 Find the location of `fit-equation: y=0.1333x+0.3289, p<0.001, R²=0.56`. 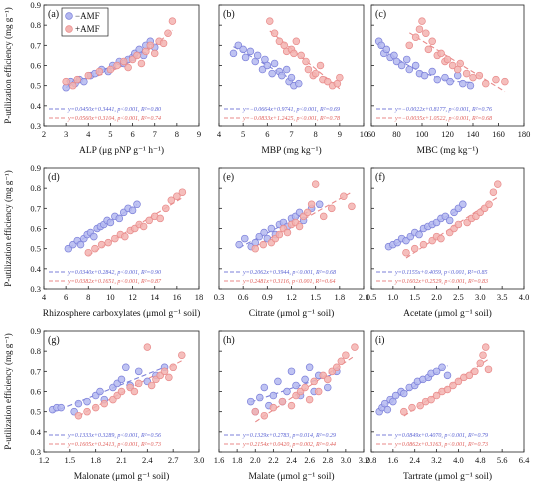

fit-equation: y=0.1333x+0.3289, p<0.001, R²=0.56 is located at coordinates (114, 436).